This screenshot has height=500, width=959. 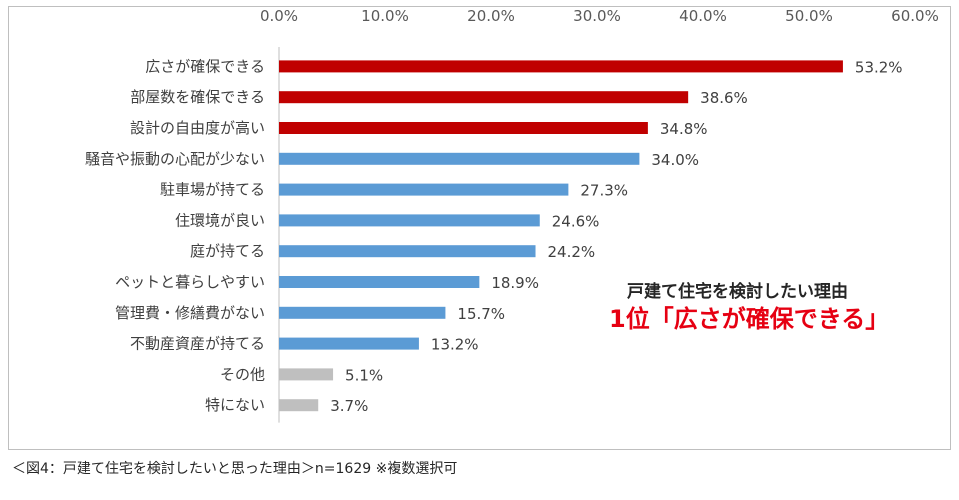 What do you see at coordinates (737, 292) in the screenshot?
I see `annotation-title: 戸建て住宅を検討したい理由` at bounding box center [737, 292].